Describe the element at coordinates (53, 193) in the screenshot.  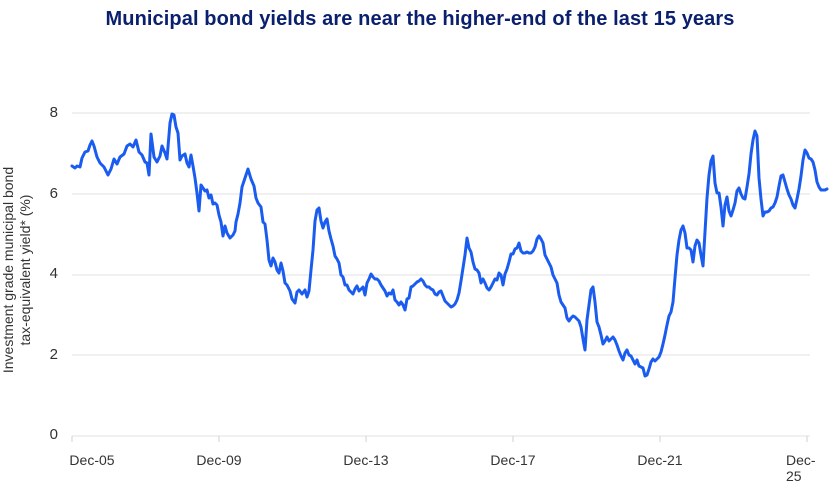
I see `y-tick-6: 6` at that location.